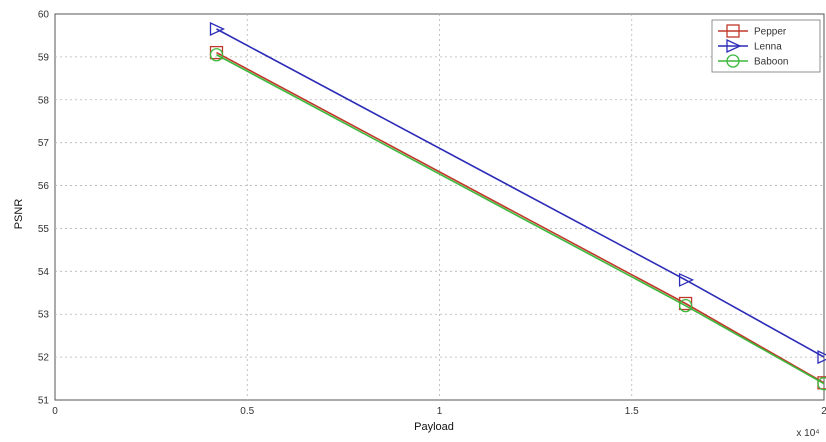 This screenshot has height=442, width=826. Describe the element at coordinates (44, 229) in the screenshot. I see `y-tick-label: 55` at that location.